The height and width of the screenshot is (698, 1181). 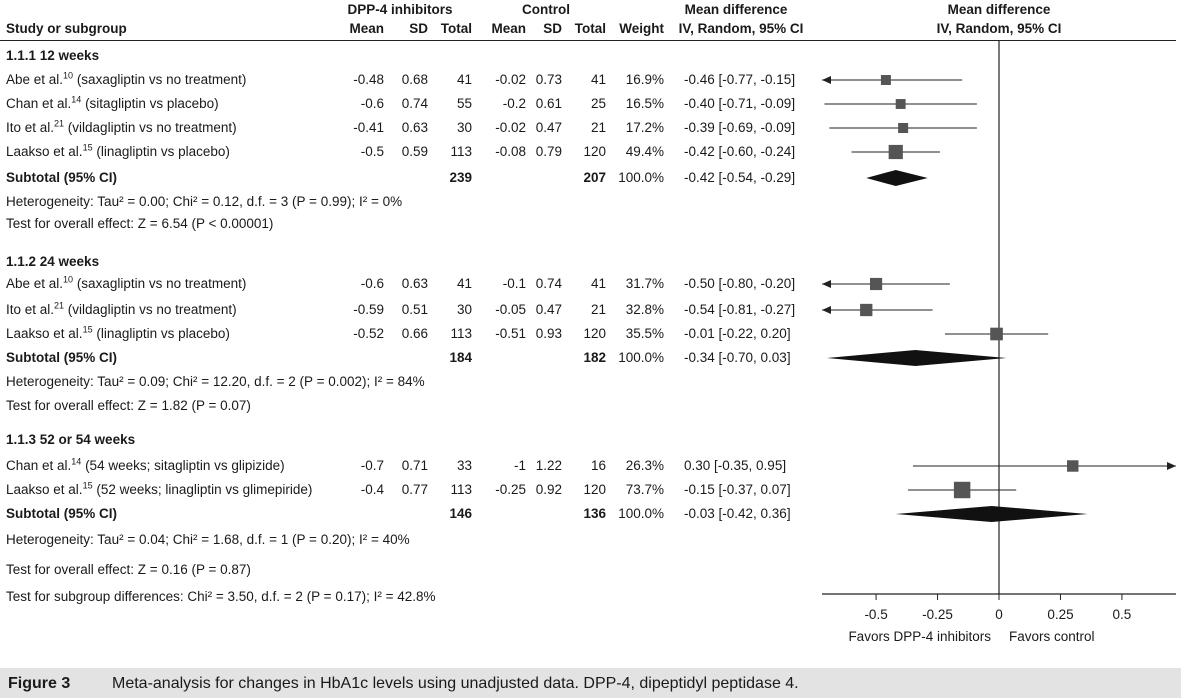 I want to click on weight-value: 35.5%, so click(x=644, y=333).